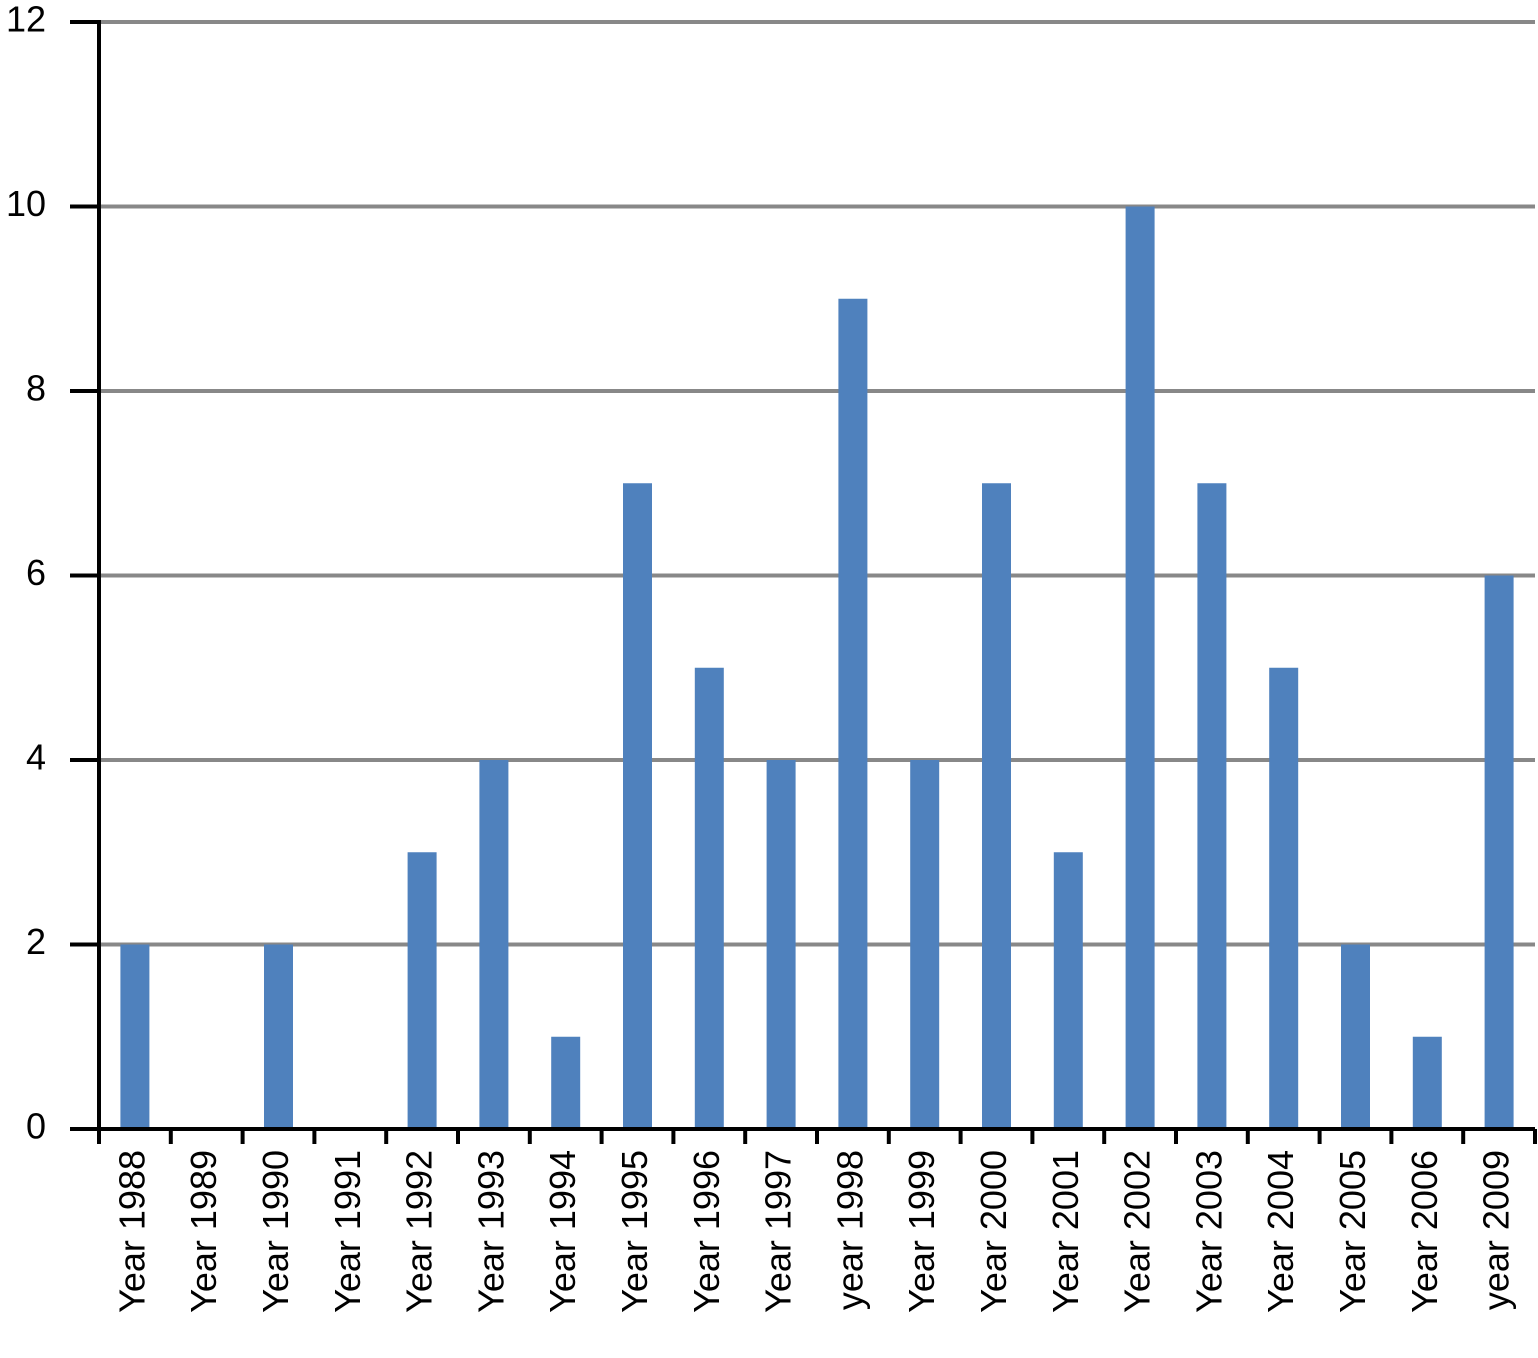 Image resolution: width=1538 pixels, height=1358 pixels. Describe the element at coordinates (1496, 1230) in the screenshot. I see `x-tick-label: year 2009` at that location.